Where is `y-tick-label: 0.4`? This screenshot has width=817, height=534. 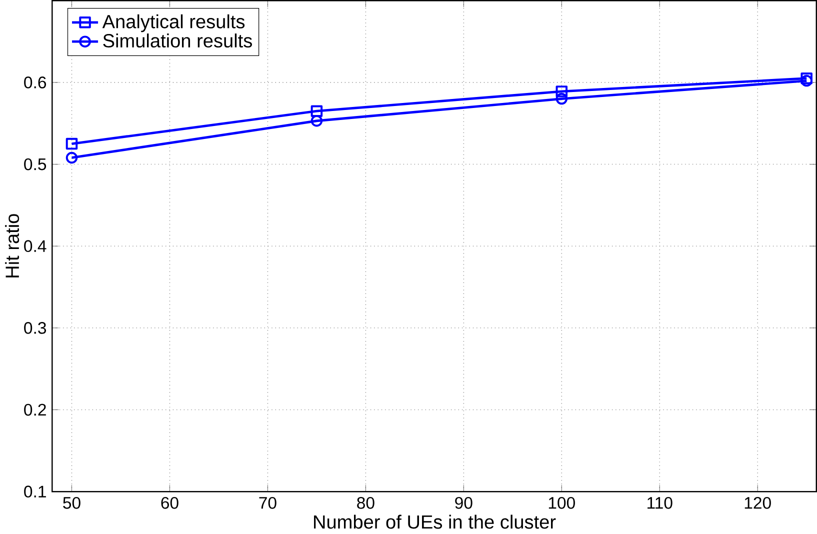 y-tick-label: 0.4 is located at coordinates (35, 246).